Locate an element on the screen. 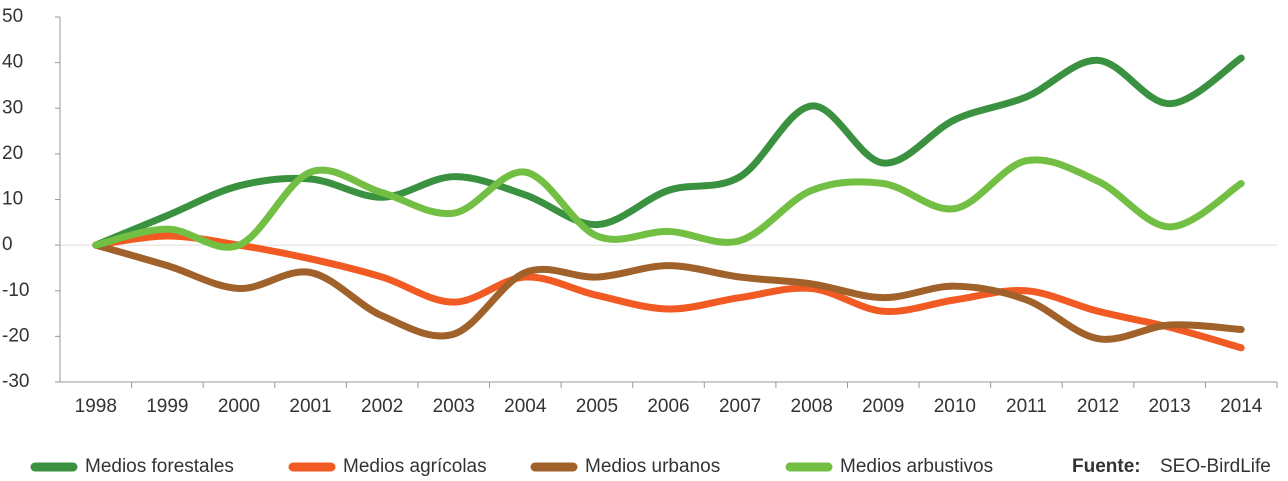 The image size is (1288, 481). x-tick-label: 2004 is located at coordinates (525, 406).